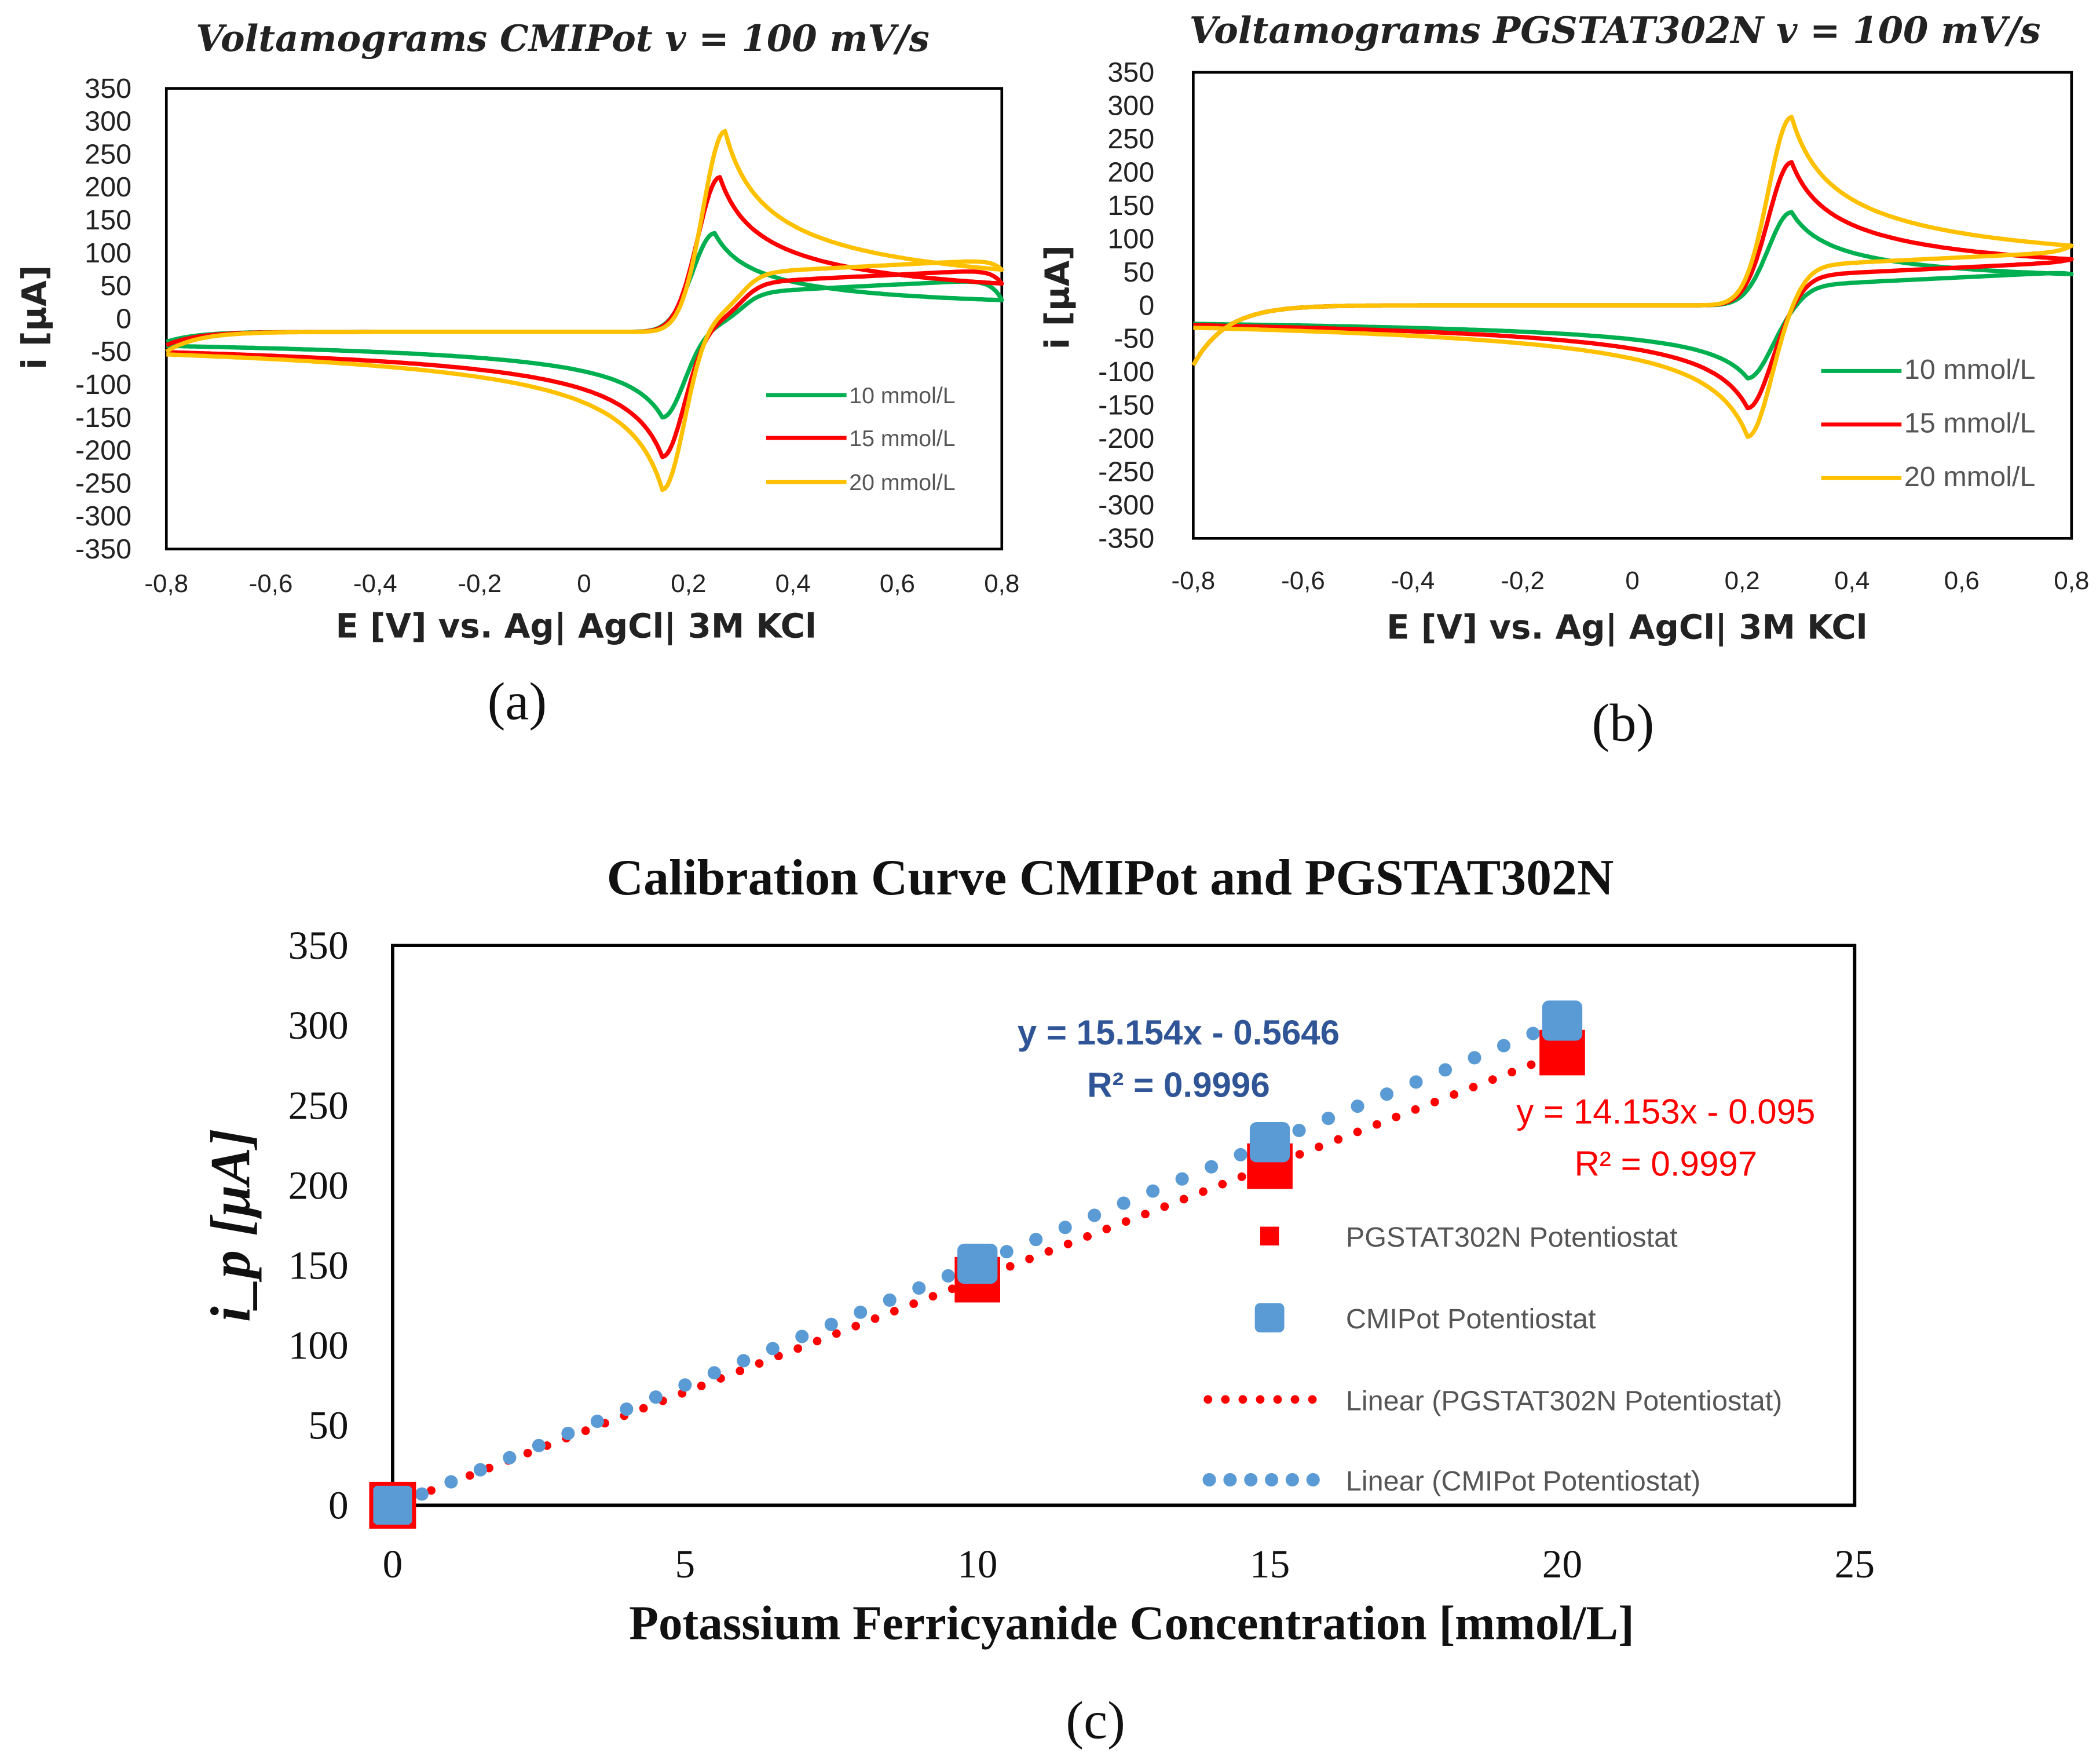 The width and height of the screenshot is (2100, 1757). Describe the element at coordinates (1057, 297) in the screenshot. I see `y-axis-label: i [µA]` at that location.